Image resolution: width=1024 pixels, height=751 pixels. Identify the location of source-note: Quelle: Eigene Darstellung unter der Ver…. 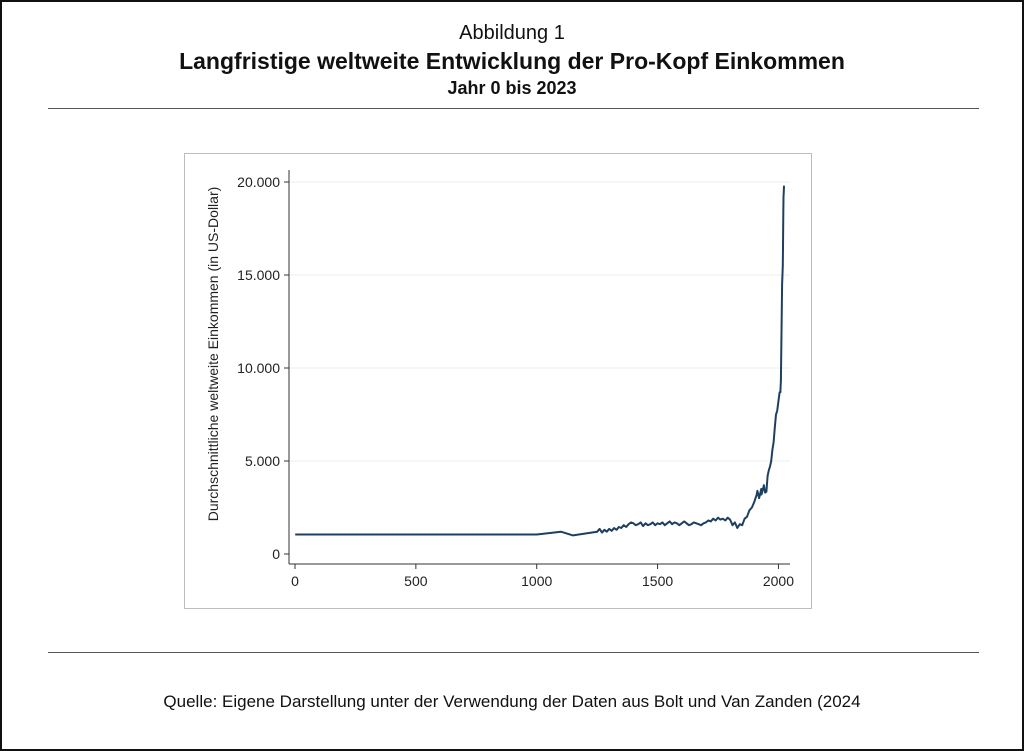
(512, 701).